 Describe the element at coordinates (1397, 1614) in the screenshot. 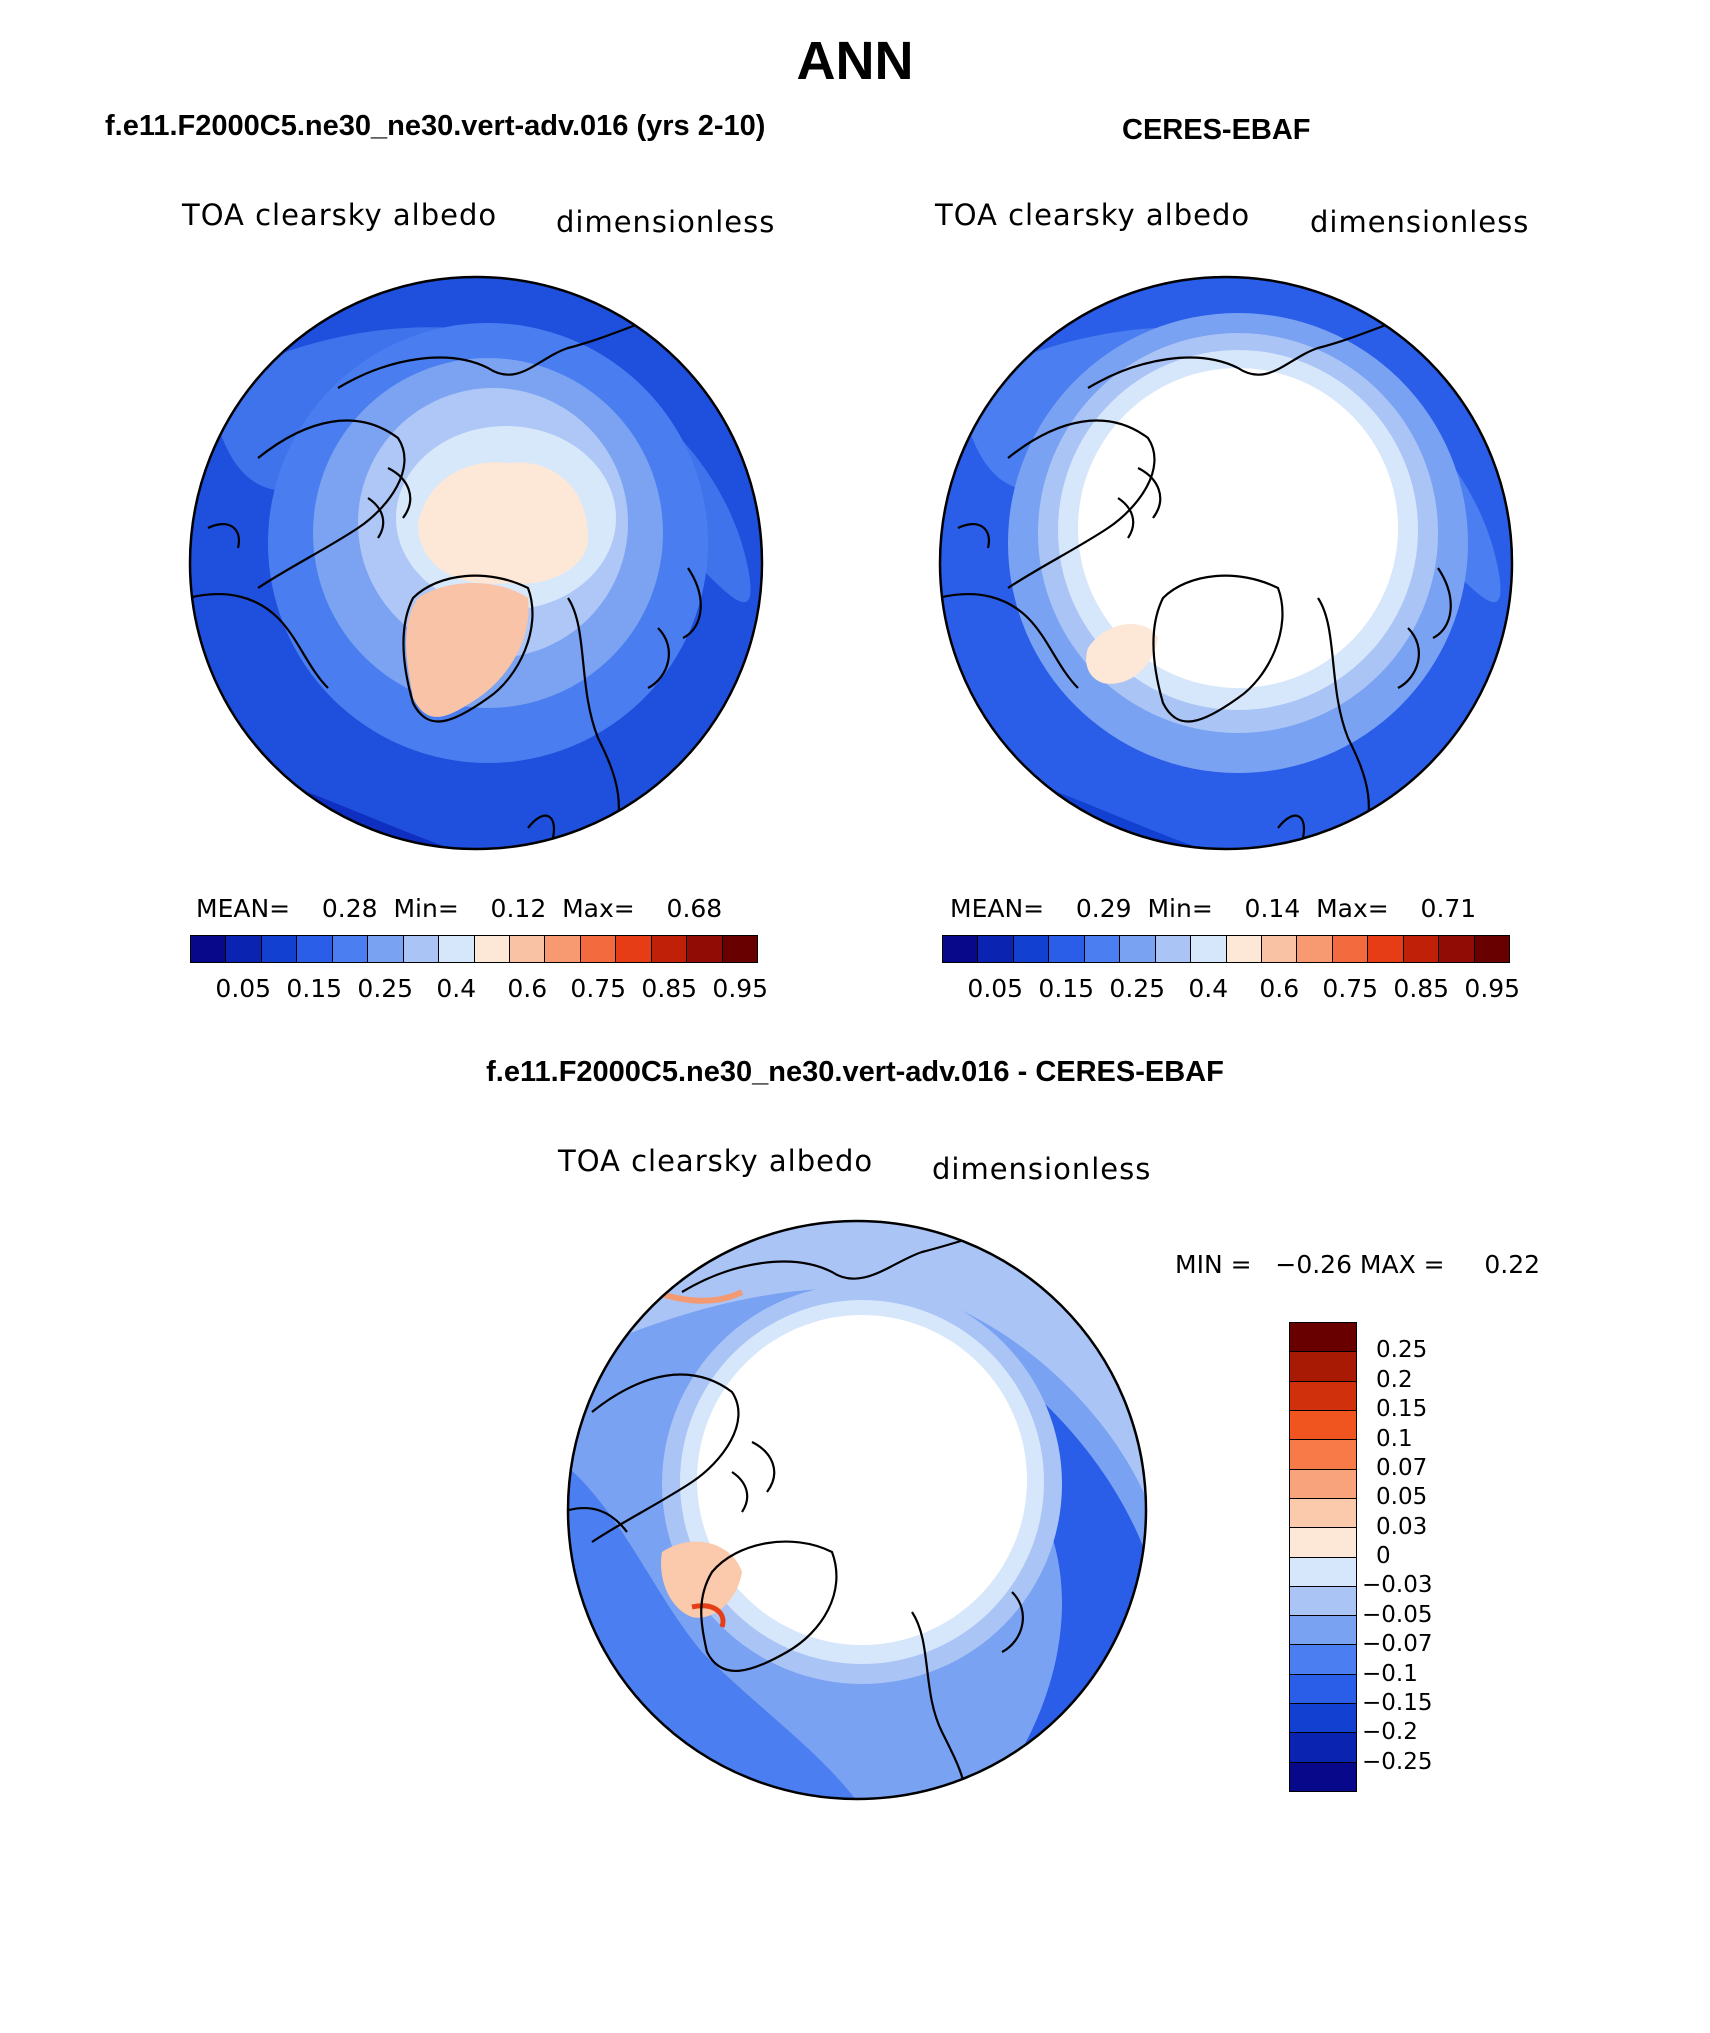

I see `colorbar-tick-label: −0.05` at that location.